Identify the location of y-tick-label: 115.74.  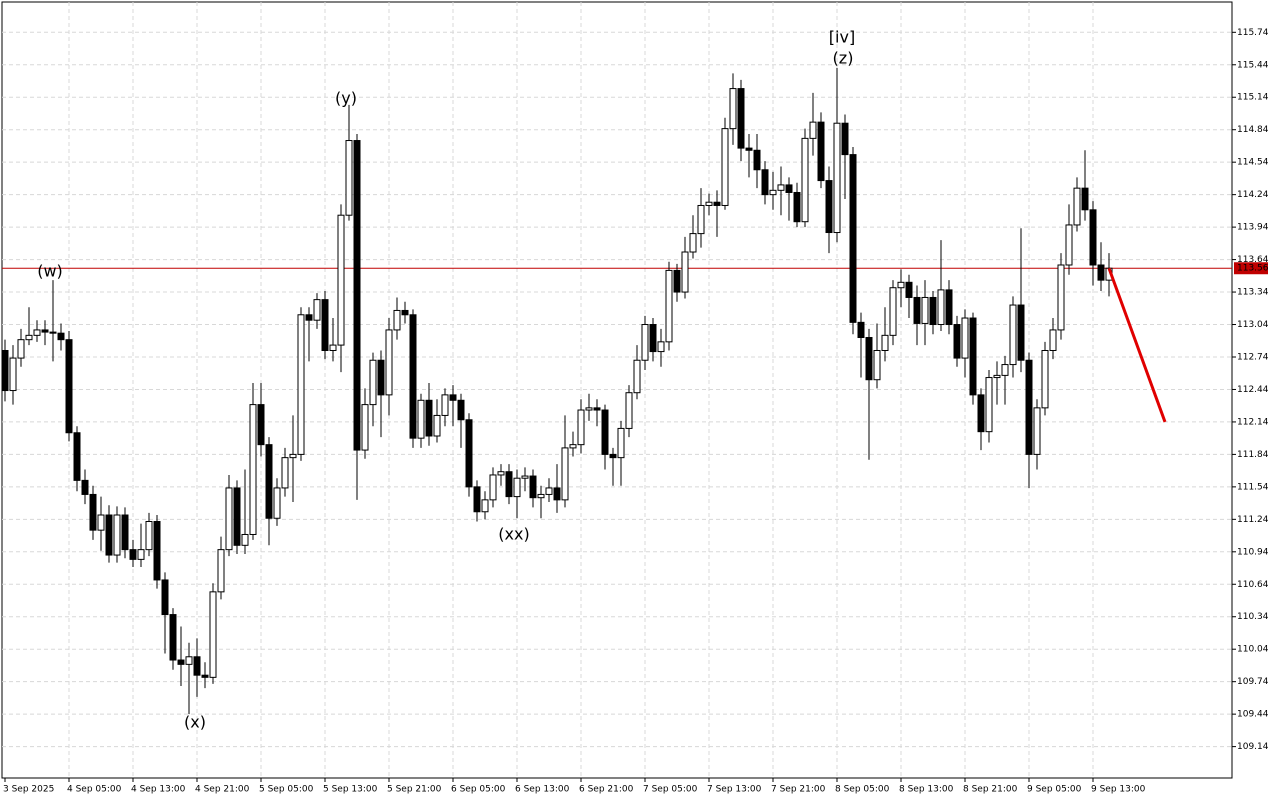
(1253, 33).